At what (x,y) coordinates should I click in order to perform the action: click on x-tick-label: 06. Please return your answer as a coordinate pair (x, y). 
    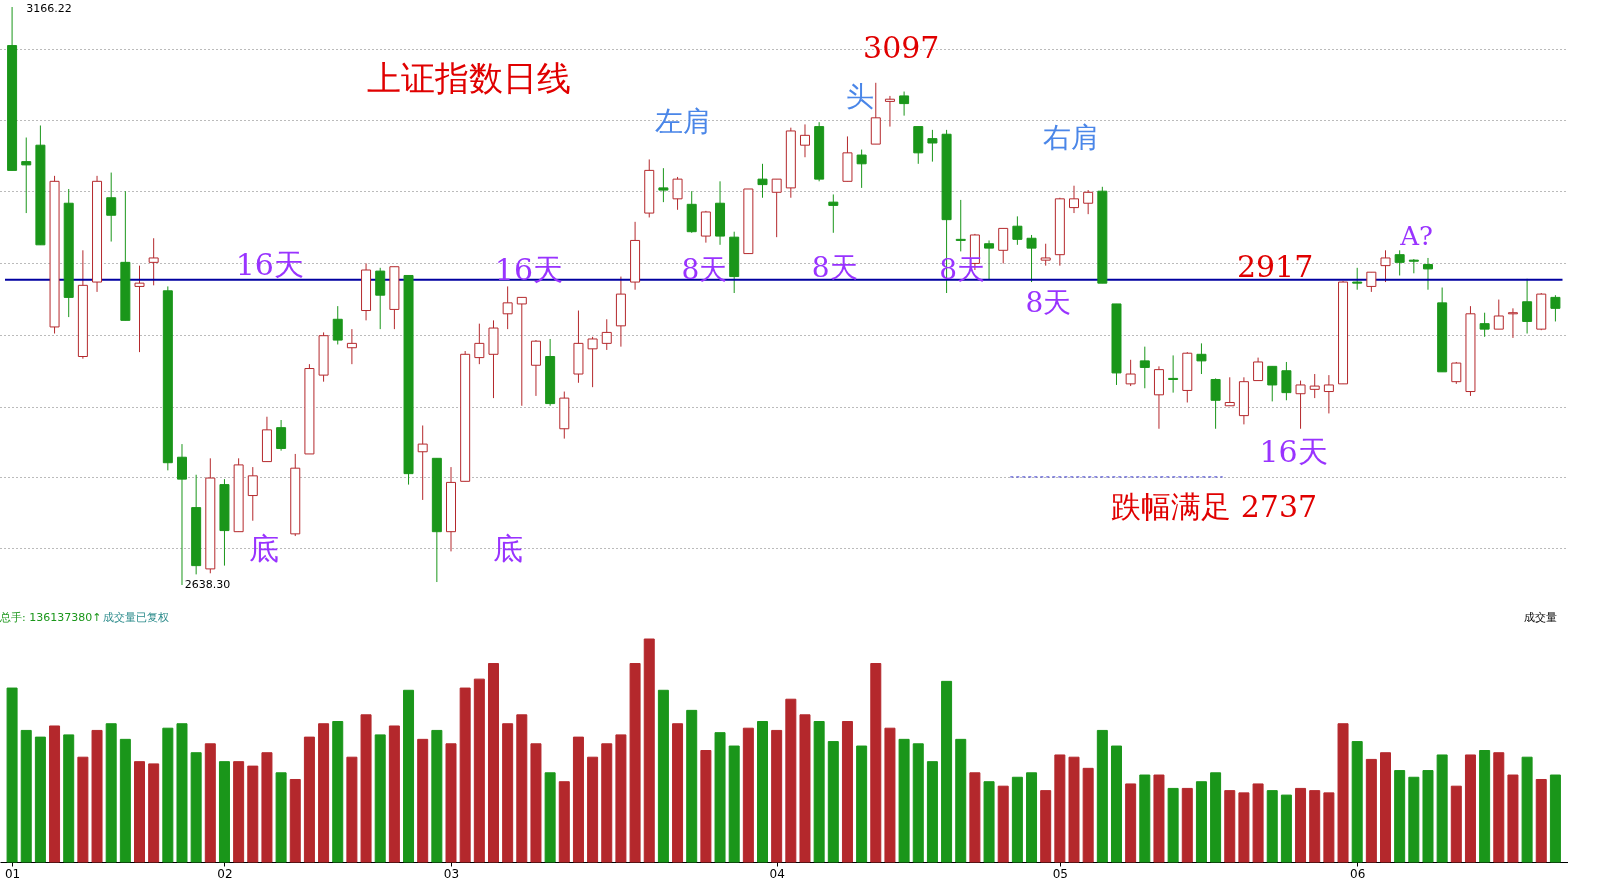
    Looking at the image, I should click on (1358, 873).